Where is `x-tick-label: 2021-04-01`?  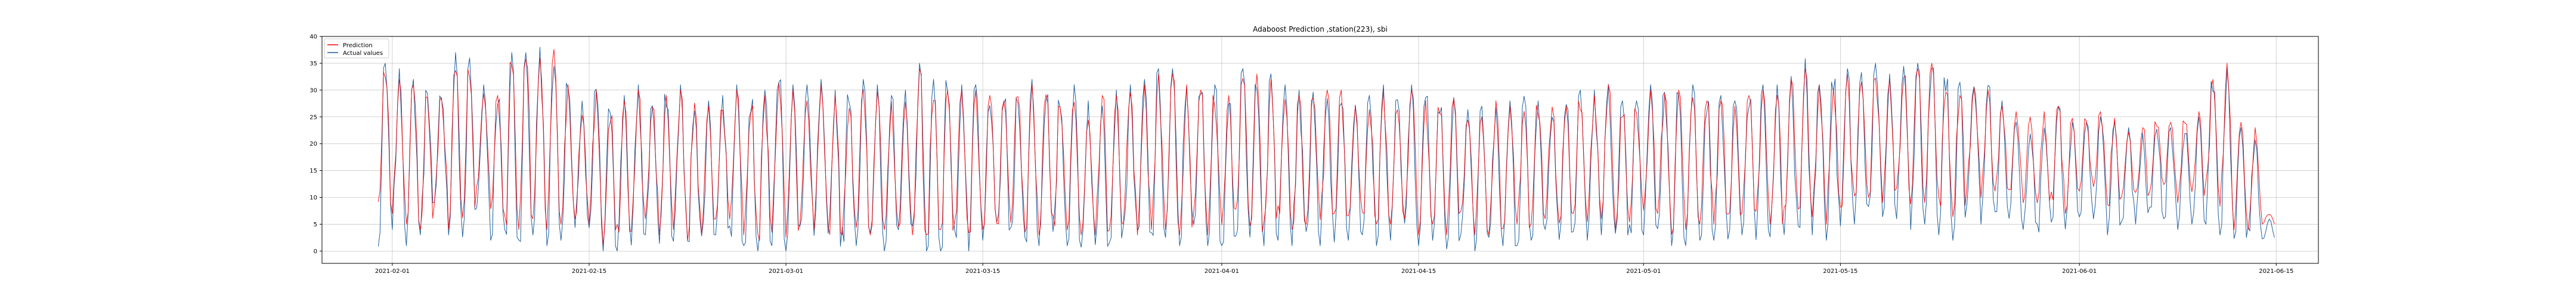 x-tick-label: 2021-04-01 is located at coordinates (1222, 271).